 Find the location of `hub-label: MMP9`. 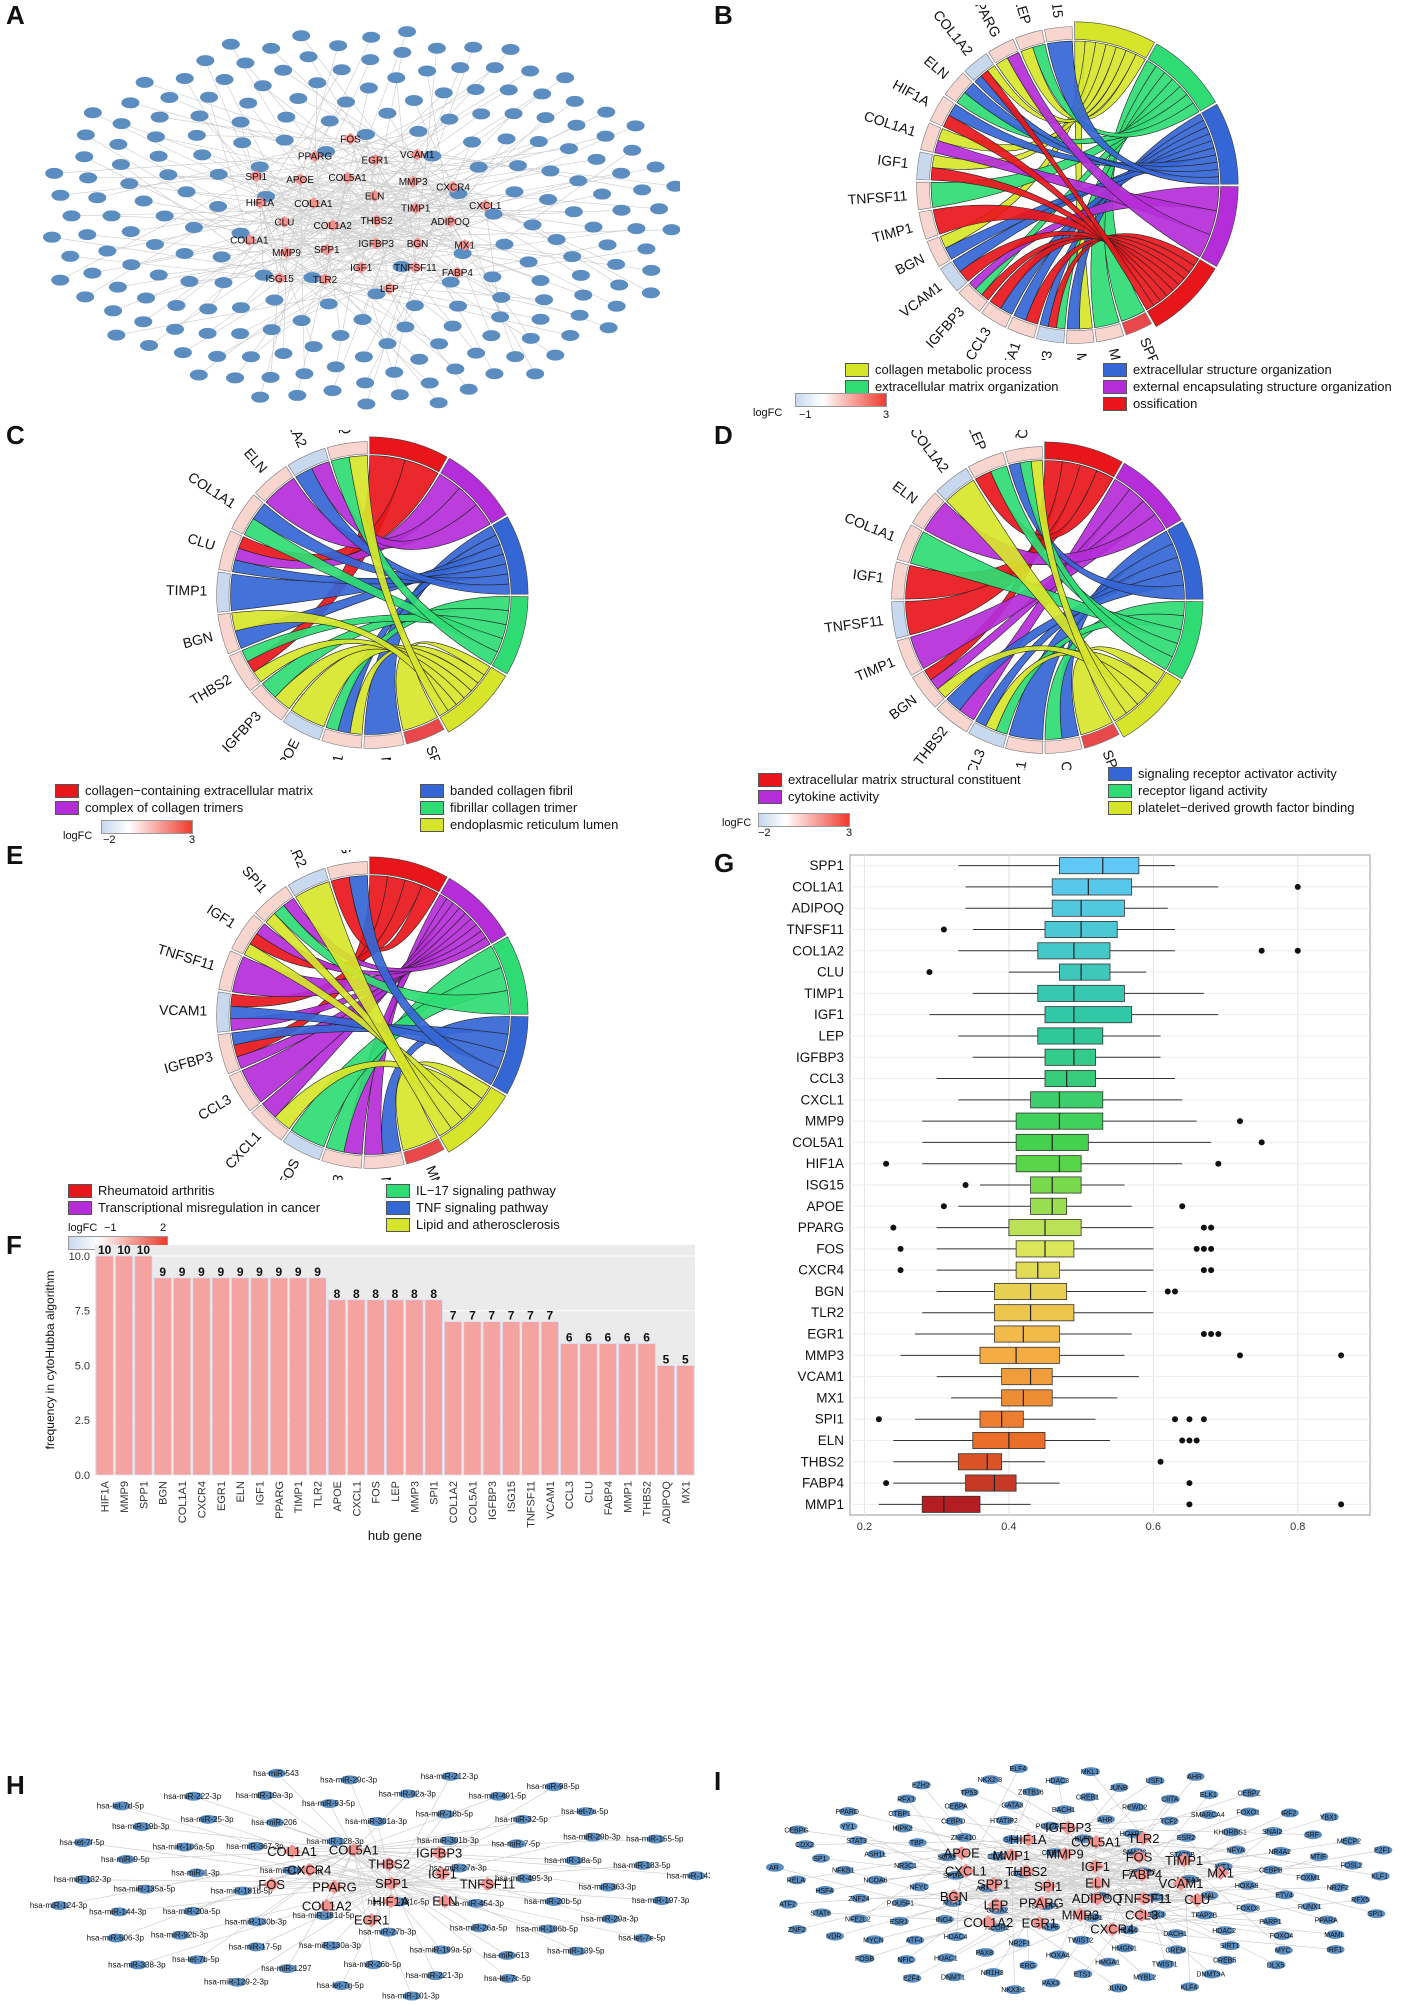

hub-label: MMP9 is located at coordinates (286, 253).